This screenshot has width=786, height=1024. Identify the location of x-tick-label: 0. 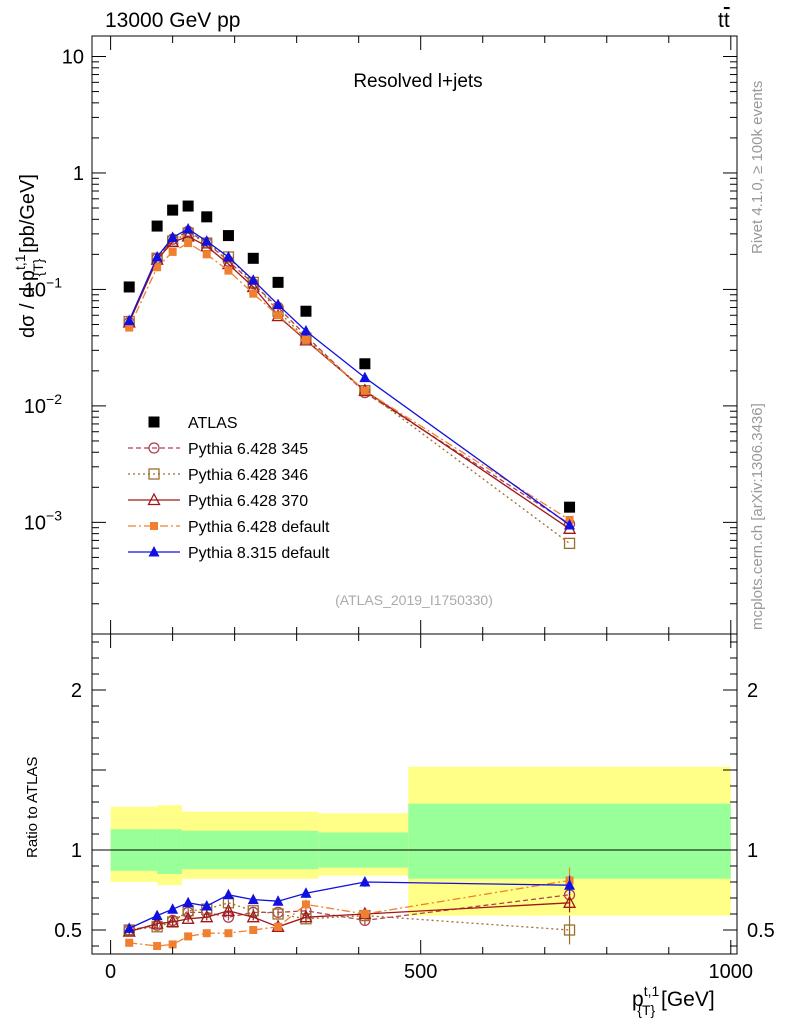
(110, 972).